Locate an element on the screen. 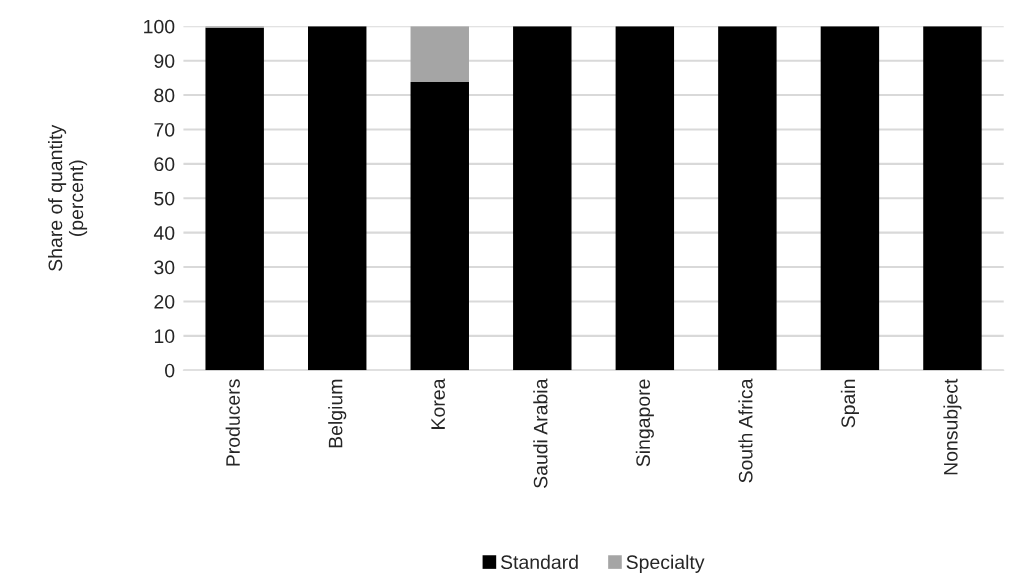  legend-label: Specialty is located at coordinates (665, 563).